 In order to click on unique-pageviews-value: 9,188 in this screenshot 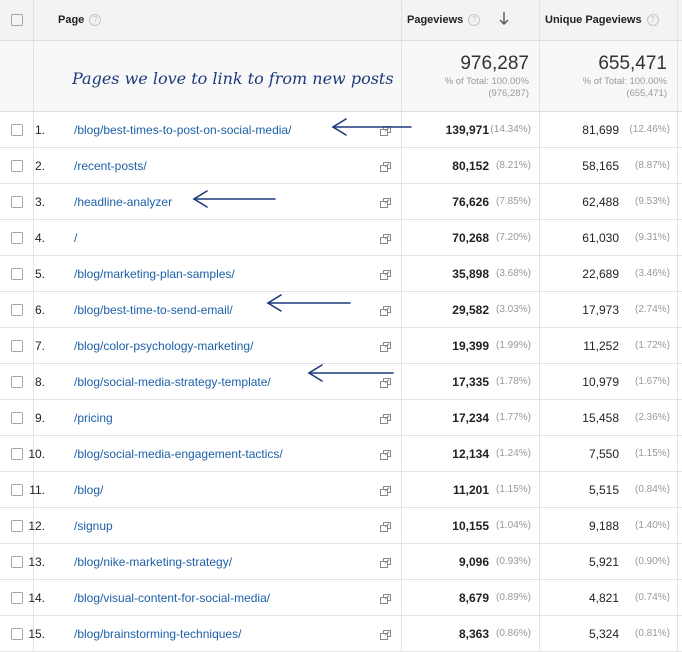, I will do `click(603, 526)`.